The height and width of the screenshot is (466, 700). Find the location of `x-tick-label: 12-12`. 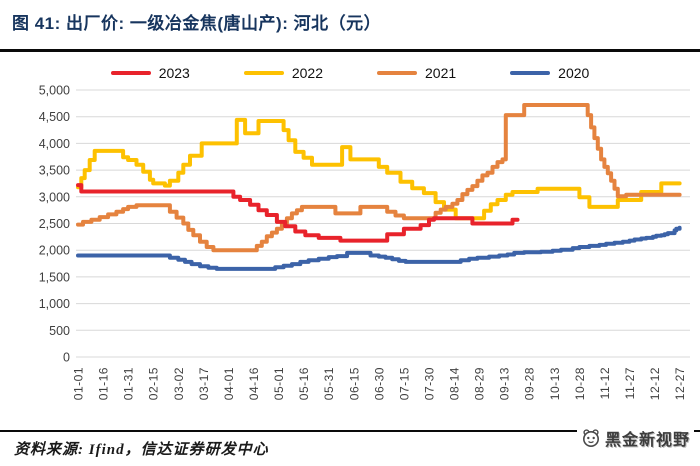

x-tick-label: 12-12 is located at coordinates (655, 383).